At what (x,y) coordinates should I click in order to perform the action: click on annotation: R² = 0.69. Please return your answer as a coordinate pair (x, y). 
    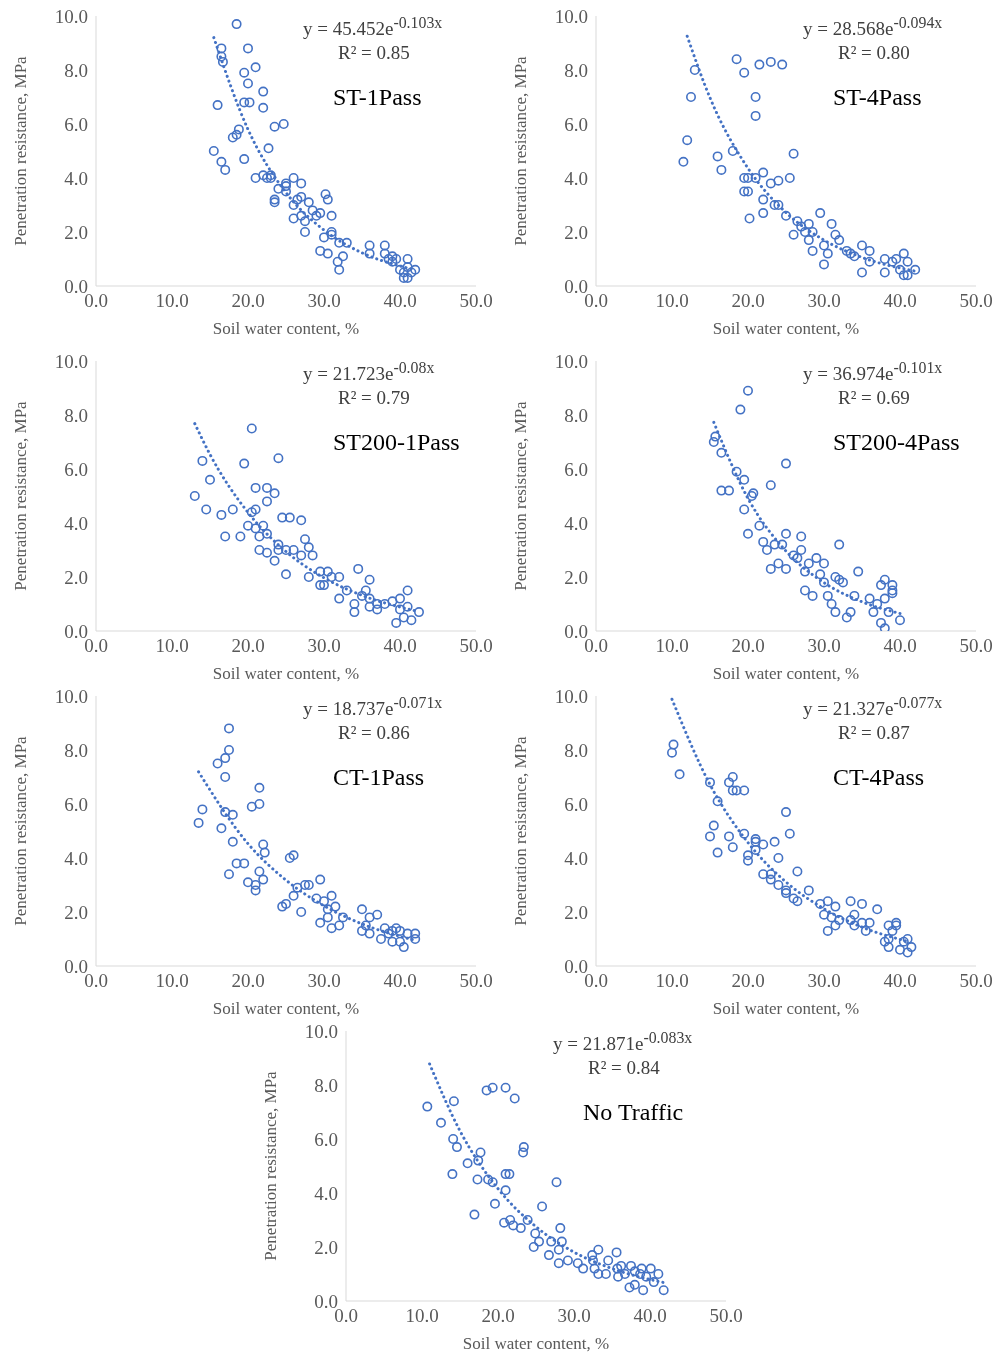
    Looking at the image, I should click on (874, 398).